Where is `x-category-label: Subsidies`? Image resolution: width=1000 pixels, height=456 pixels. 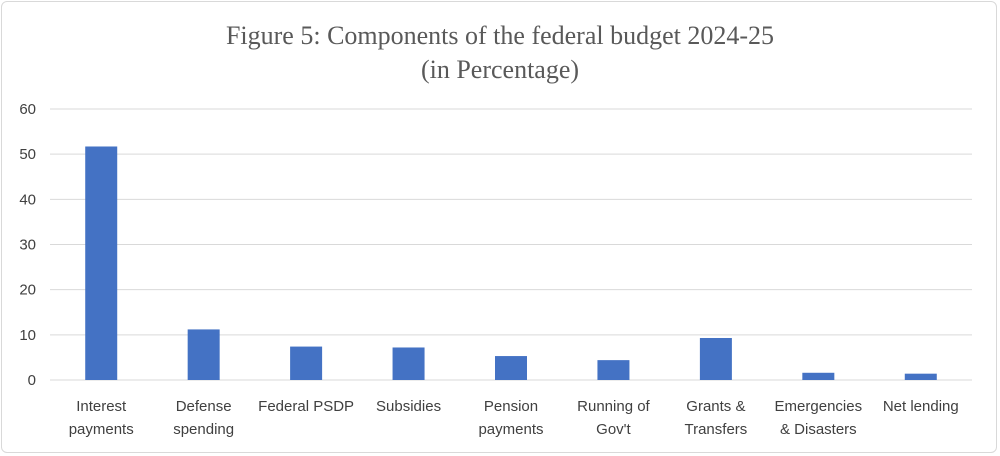 x-category-label: Subsidies is located at coordinates (408, 406).